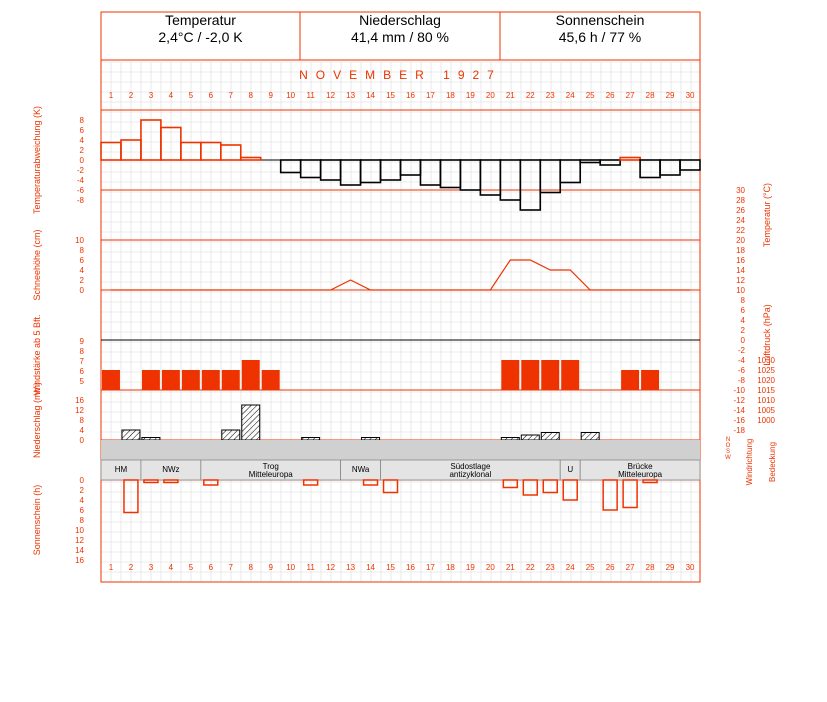 The height and width of the screenshot is (702, 827). What do you see at coordinates (767, 335) in the screenshot?
I see `pressure-axis-label: Luftdruck (hPa)` at bounding box center [767, 335].